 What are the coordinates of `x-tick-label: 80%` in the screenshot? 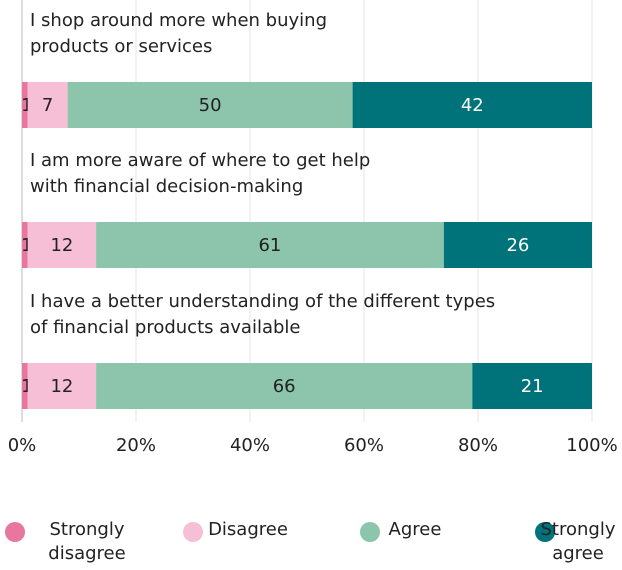 It's located at (478, 445).